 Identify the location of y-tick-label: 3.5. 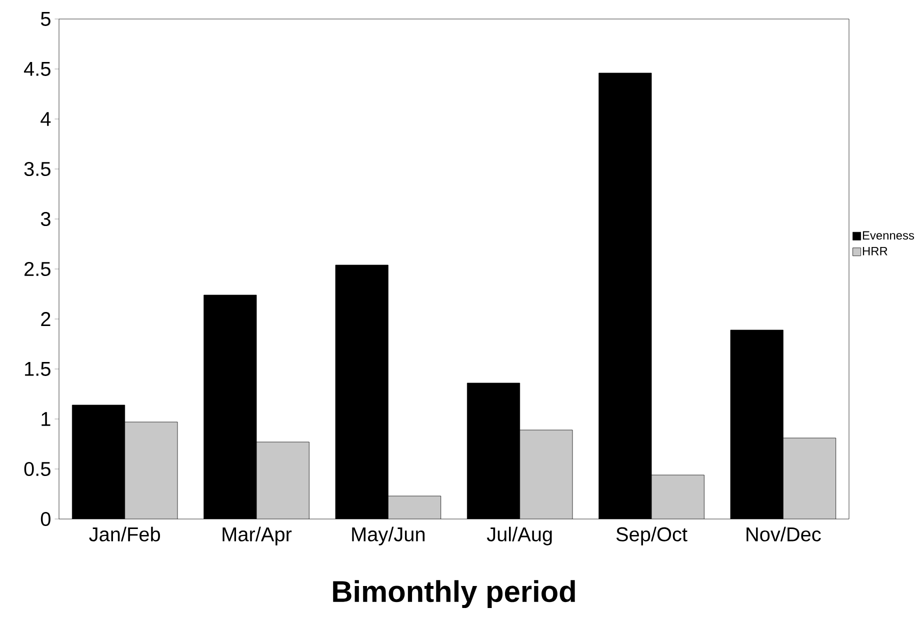
(37, 169).